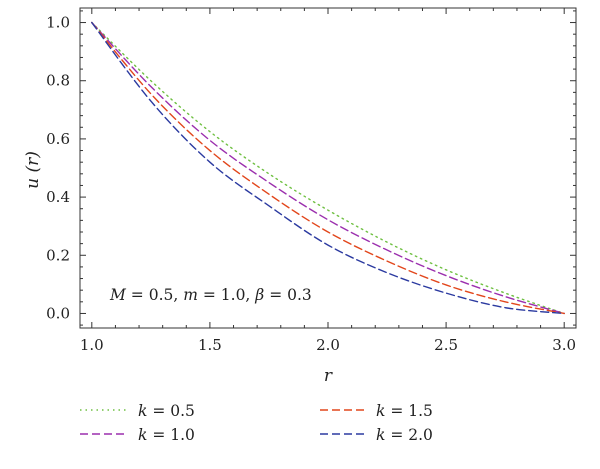 The height and width of the screenshot is (469, 600). Describe the element at coordinates (404, 435) in the screenshot. I see `legend-label-k-2.0: k = 2.0` at that location.